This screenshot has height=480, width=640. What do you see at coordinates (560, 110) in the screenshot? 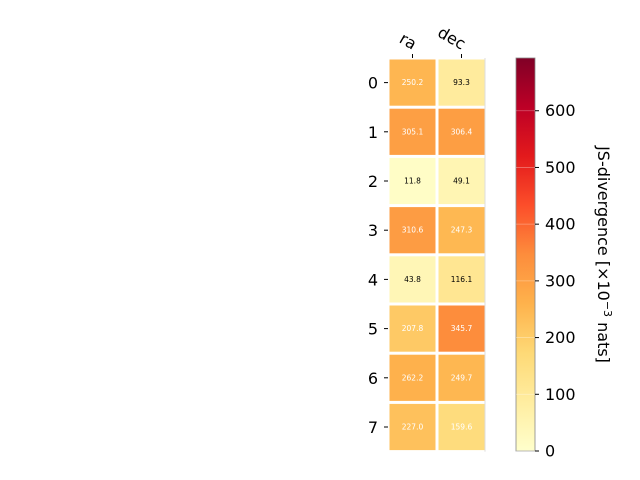
I see `colorbar-tick-label: 600` at bounding box center [560, 110].